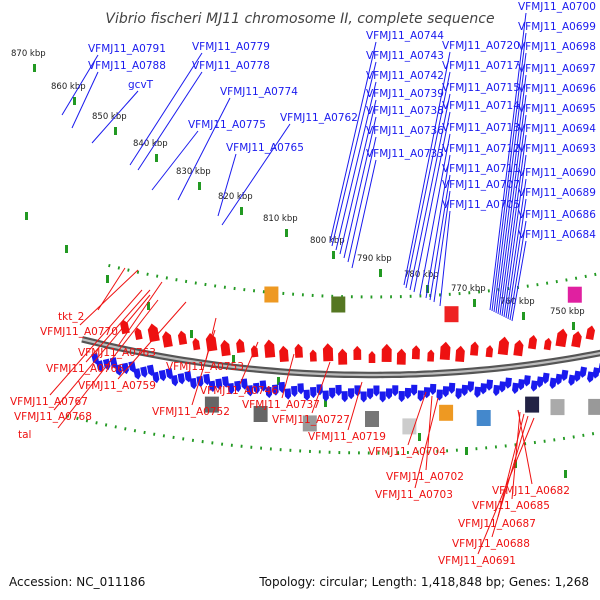 This screenshot has height=600, width=600. Describe the element at coordinates (231, 47) in the screenshot. I see `forward-gene-label: VFMJ11_A0779` at that location.